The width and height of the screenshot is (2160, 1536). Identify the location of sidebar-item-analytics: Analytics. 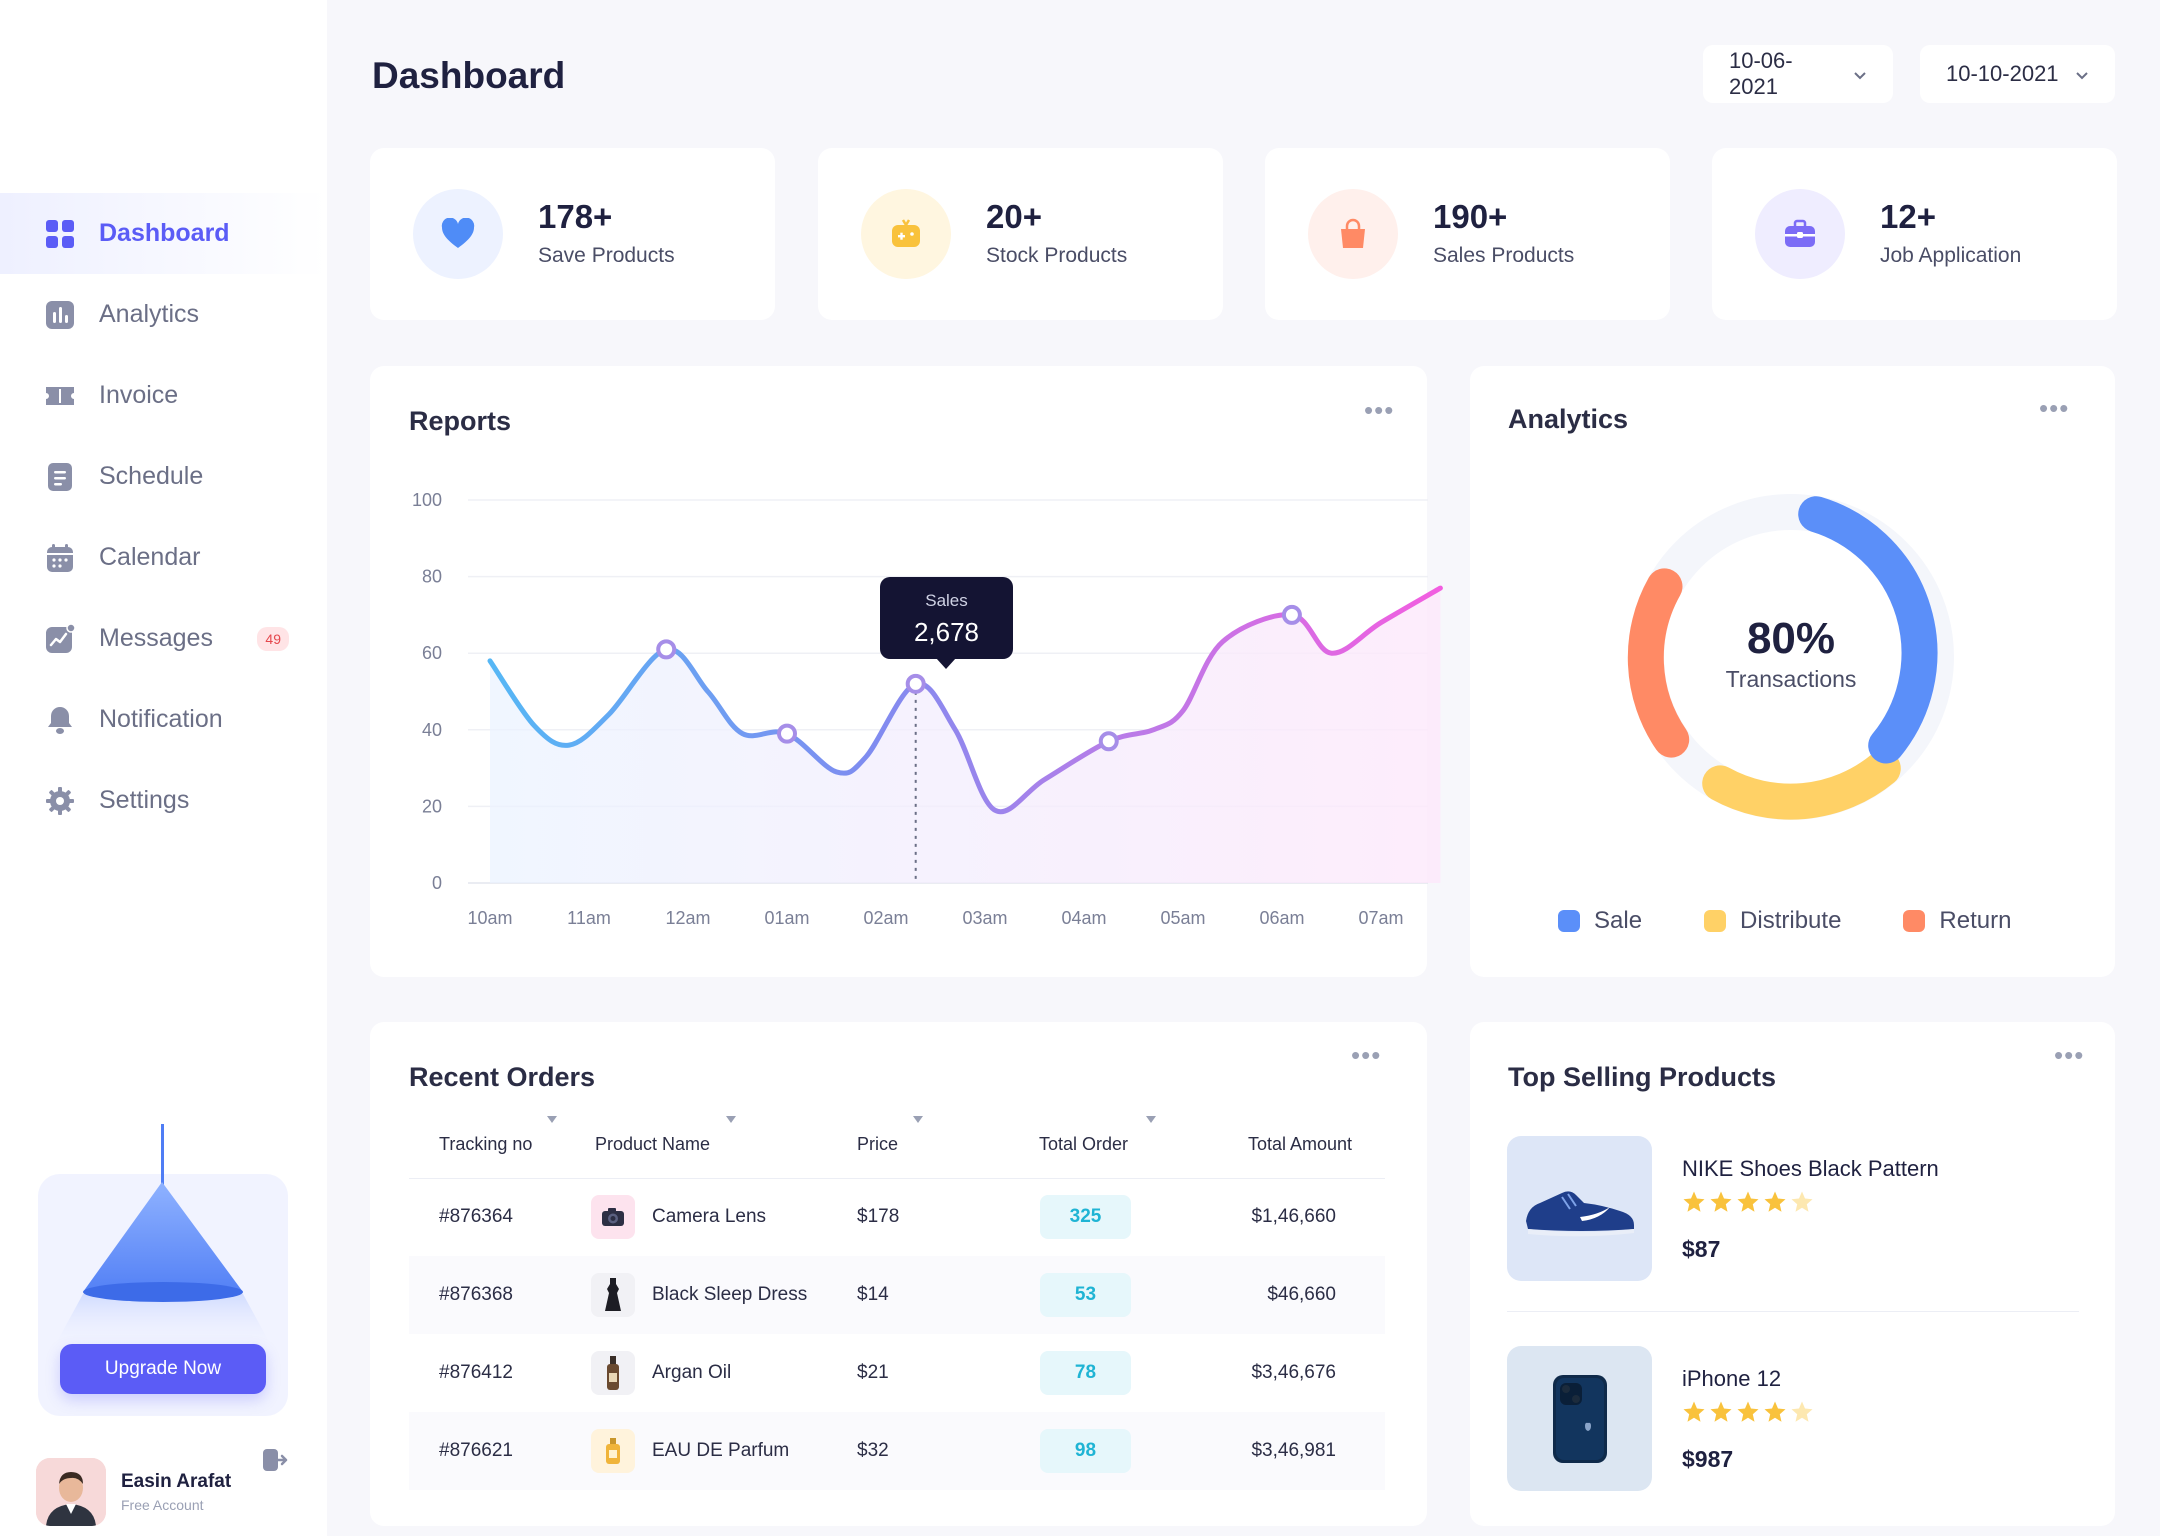
(163, 314).